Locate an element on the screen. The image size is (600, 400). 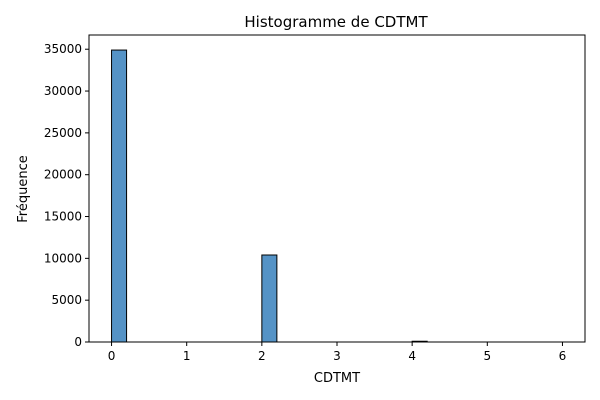
y-axis-ticks: 0 5000 10000 15000 20000 25000 30000 35000 is located at coordinates (66, 195).